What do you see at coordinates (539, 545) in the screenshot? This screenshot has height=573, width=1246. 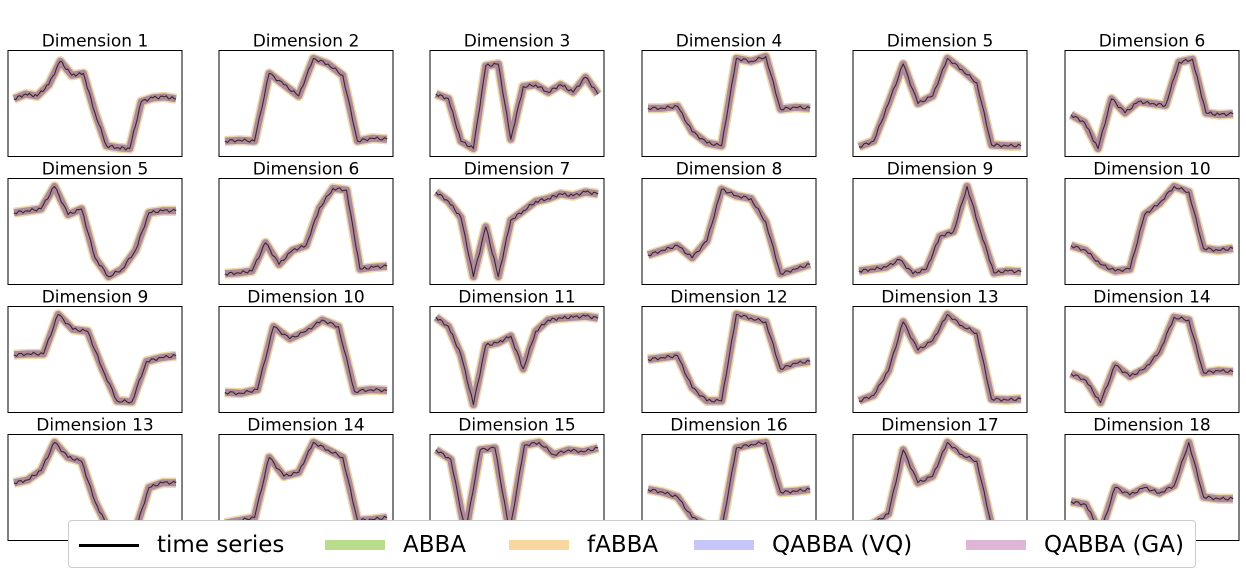 I see `legend-swatch-fabba` at bounding box center [539, 545].